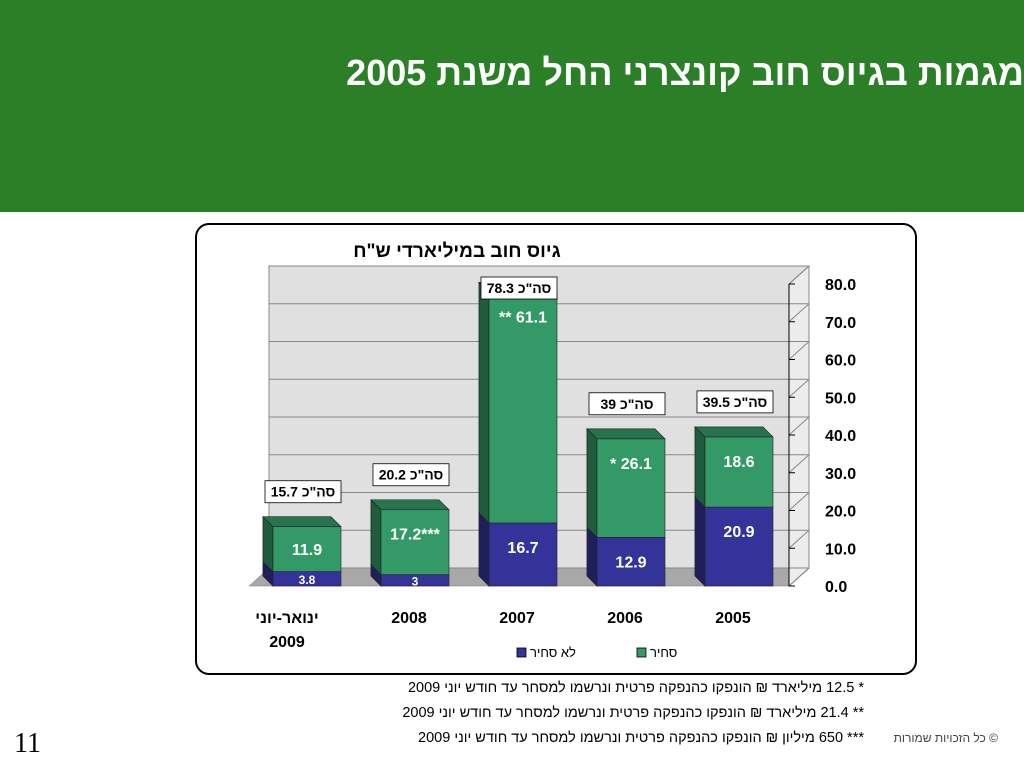  I want to click on y-tick-label: 40.0, so click(840, 436).